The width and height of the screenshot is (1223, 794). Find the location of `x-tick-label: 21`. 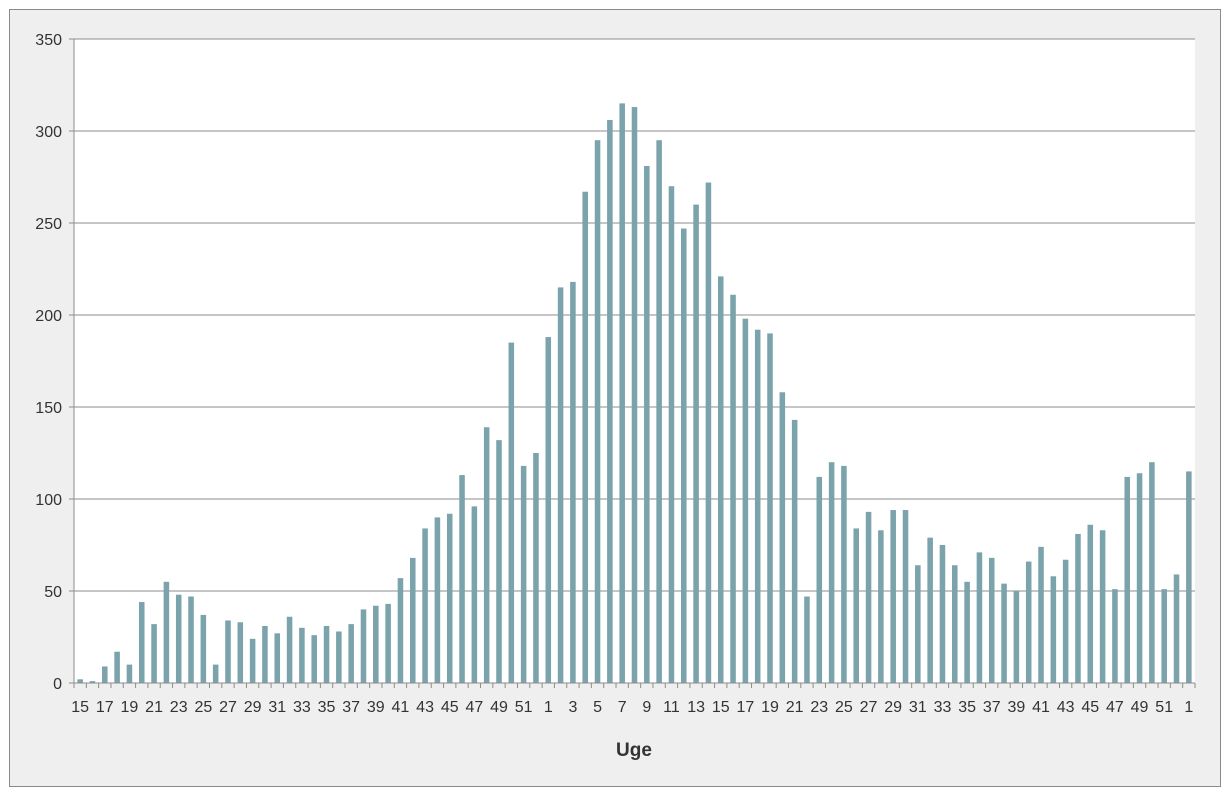

x-tick-label: 21 is located at coordinates (154, 707).